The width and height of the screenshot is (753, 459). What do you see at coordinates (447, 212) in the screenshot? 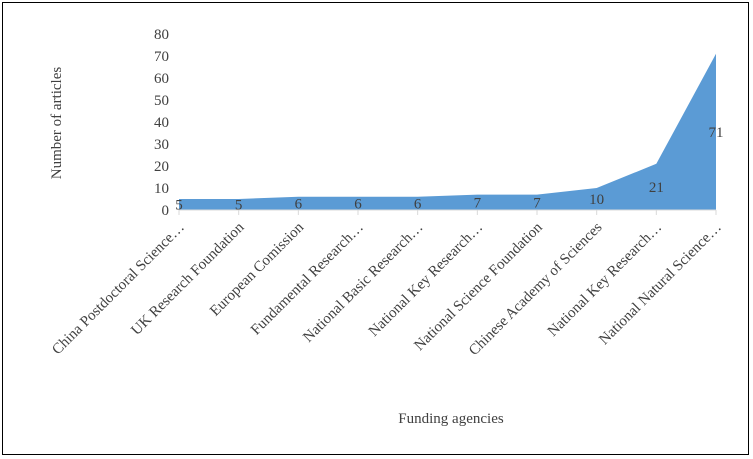
I see `x-axis-tickmarks` at bounding box center [447, 212].